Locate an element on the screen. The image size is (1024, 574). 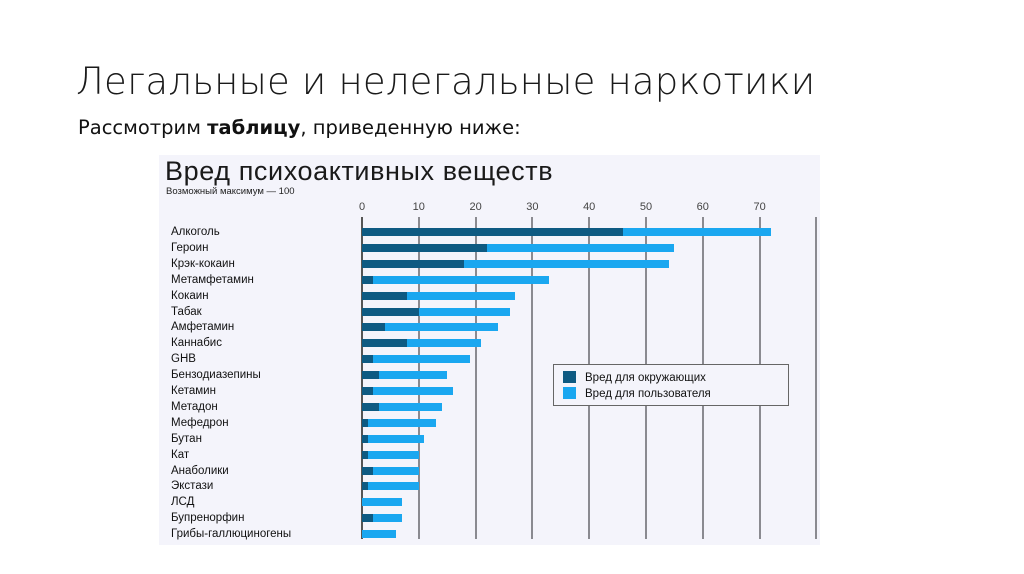
subtitle-text-bold: таблицу is located at coordinates (254, 127).